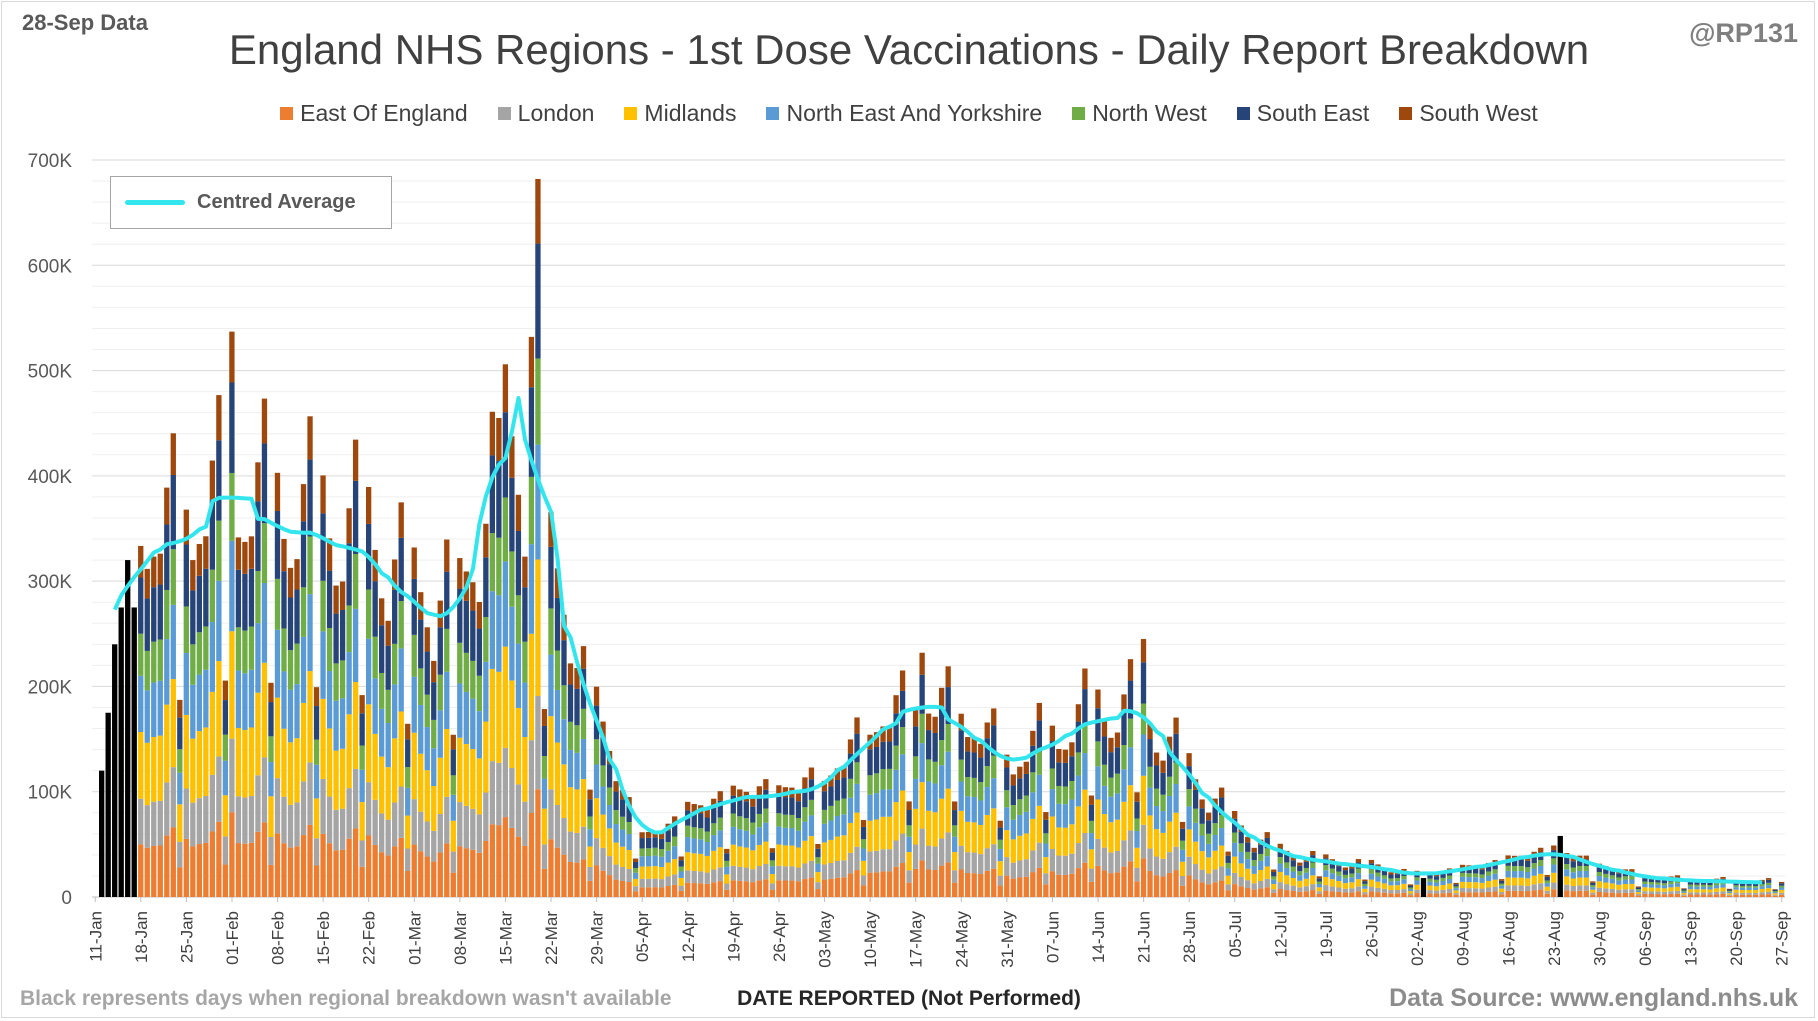 The image size is (1818, 1021). Describe the element at coordinates (551, 938) in the screenshot. I see `x-tick-label: 22-Mar` at that location.